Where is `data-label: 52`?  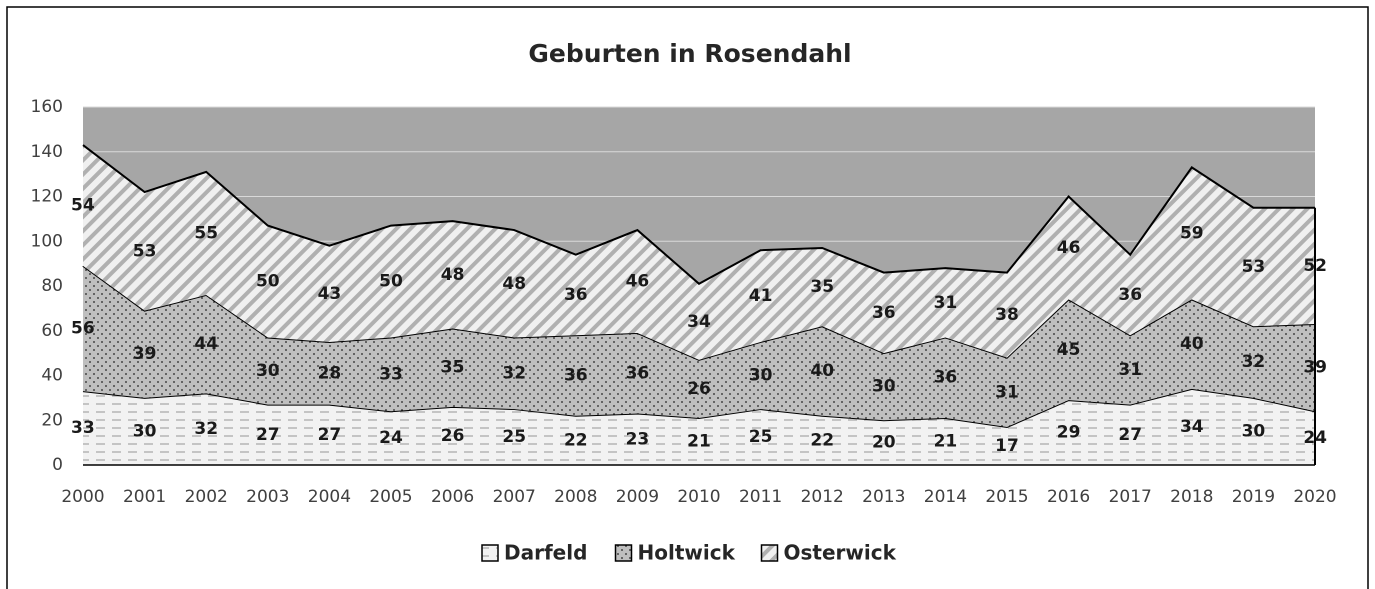
data-label: 52 is located at coordinates (1315, 266).